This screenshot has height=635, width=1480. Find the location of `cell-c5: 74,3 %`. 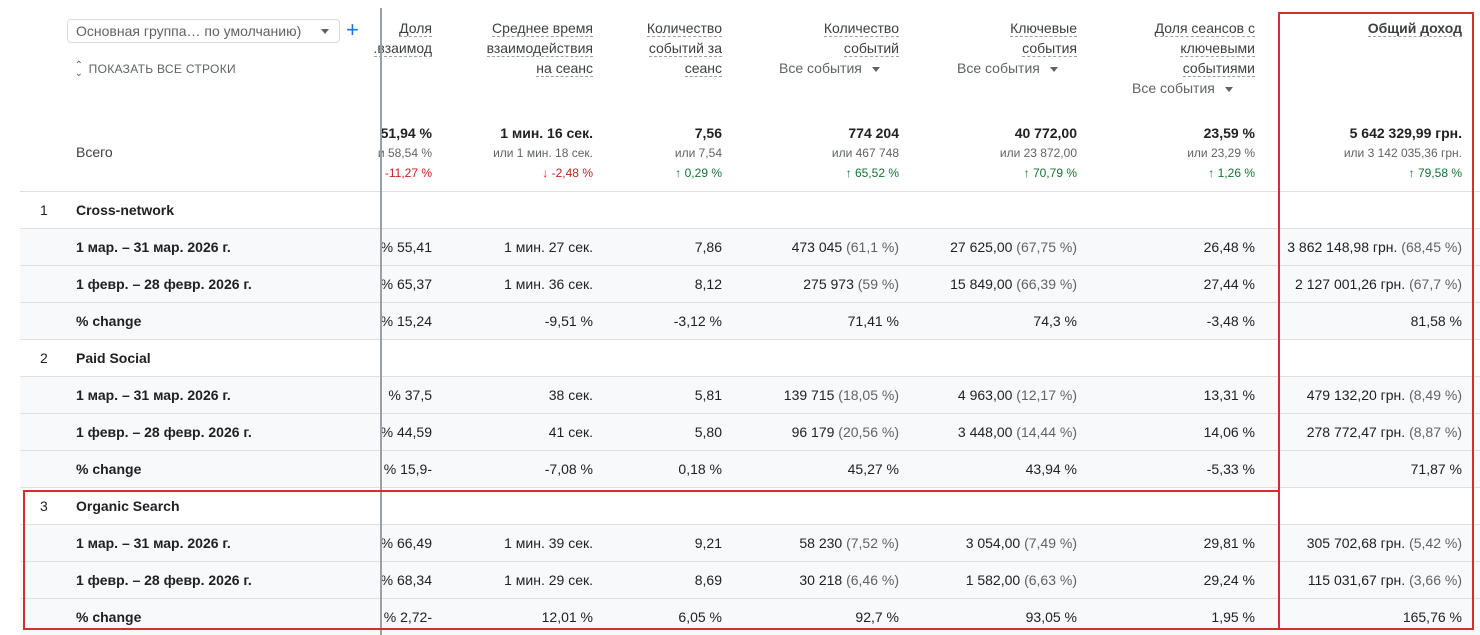

cell-c5: 74,3 % is located at coordinates (1055, 321).